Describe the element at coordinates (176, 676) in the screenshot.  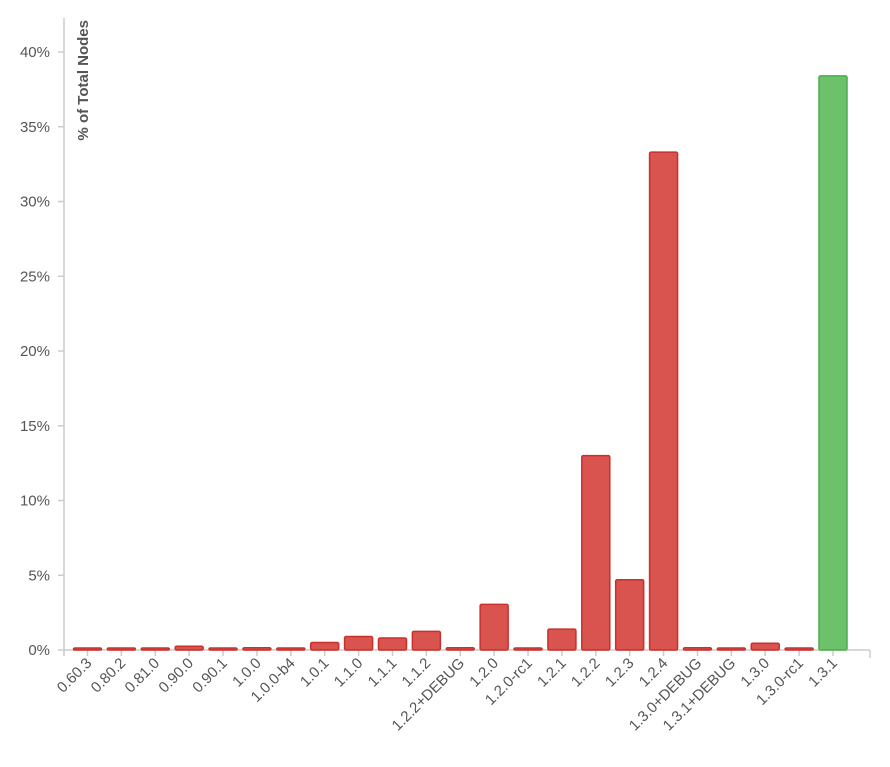
I see `x-tick-label: 0.90.0` at that location.